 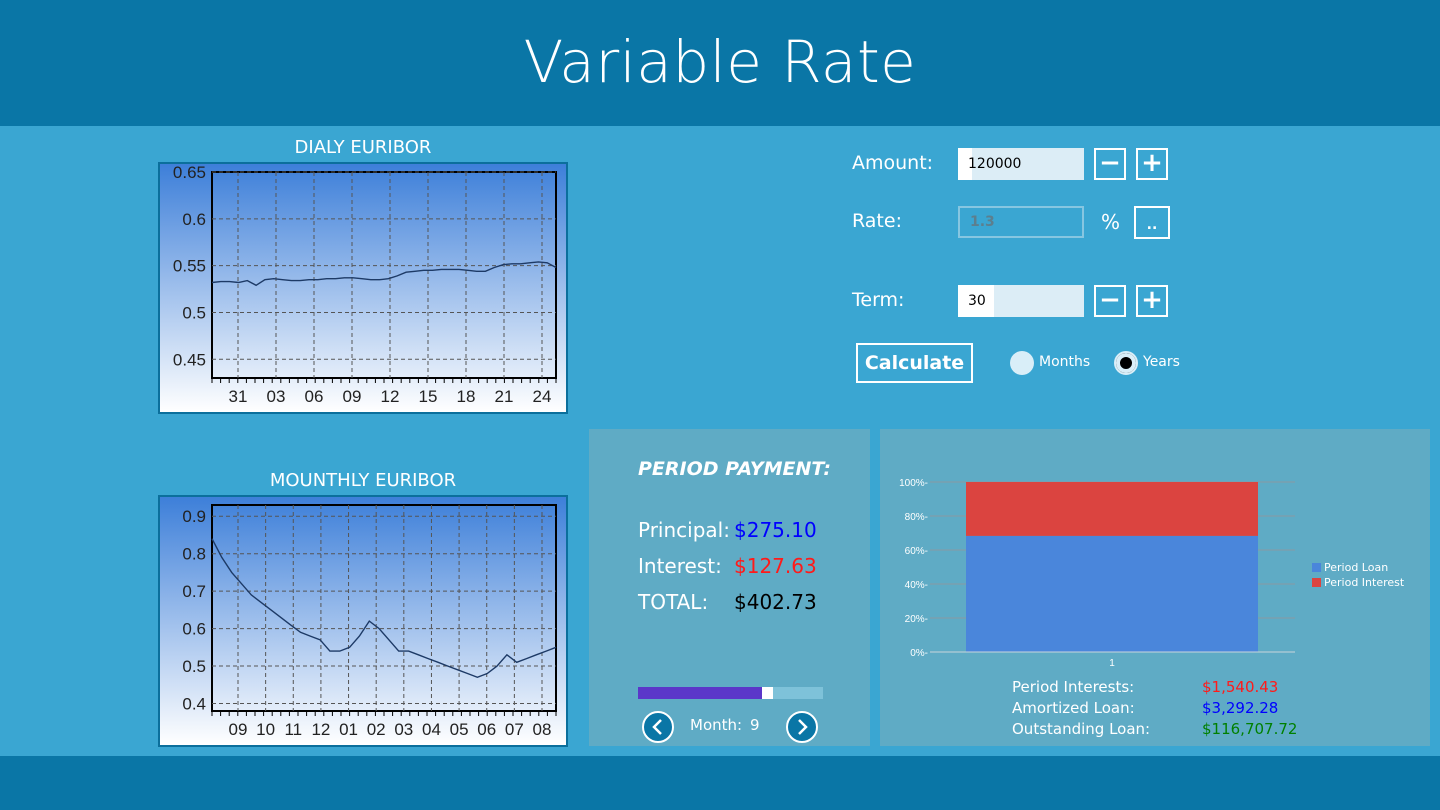 I want to click on legend-period-loan: Period Loan, so click(x=1350, y=567).